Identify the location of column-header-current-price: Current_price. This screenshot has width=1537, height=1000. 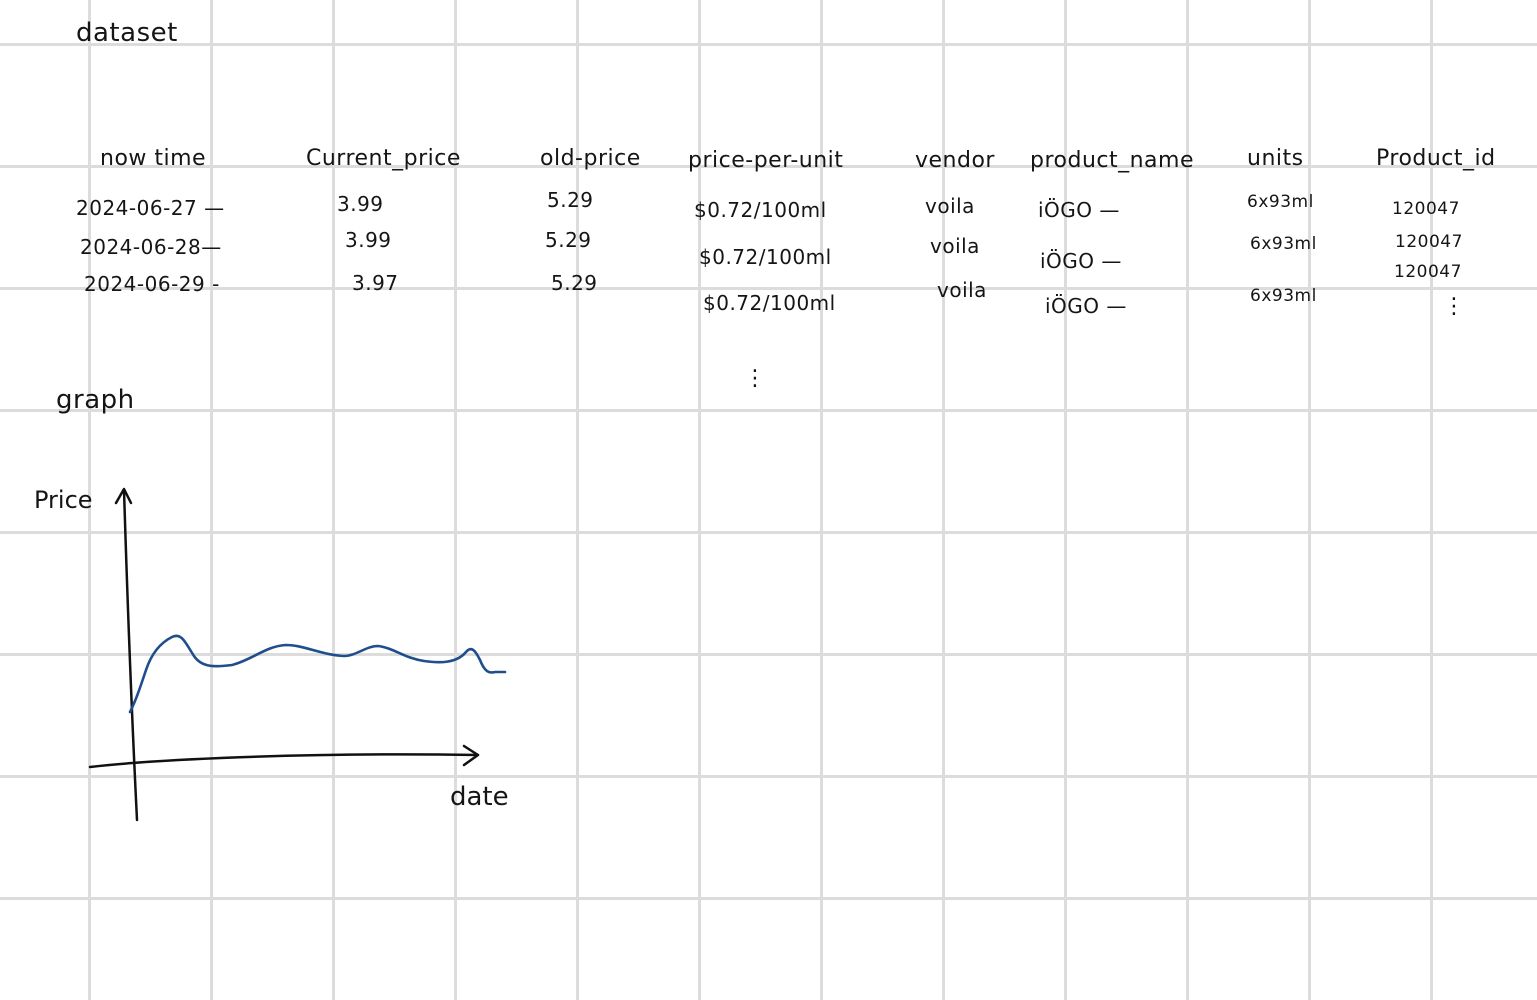
(383, 158).